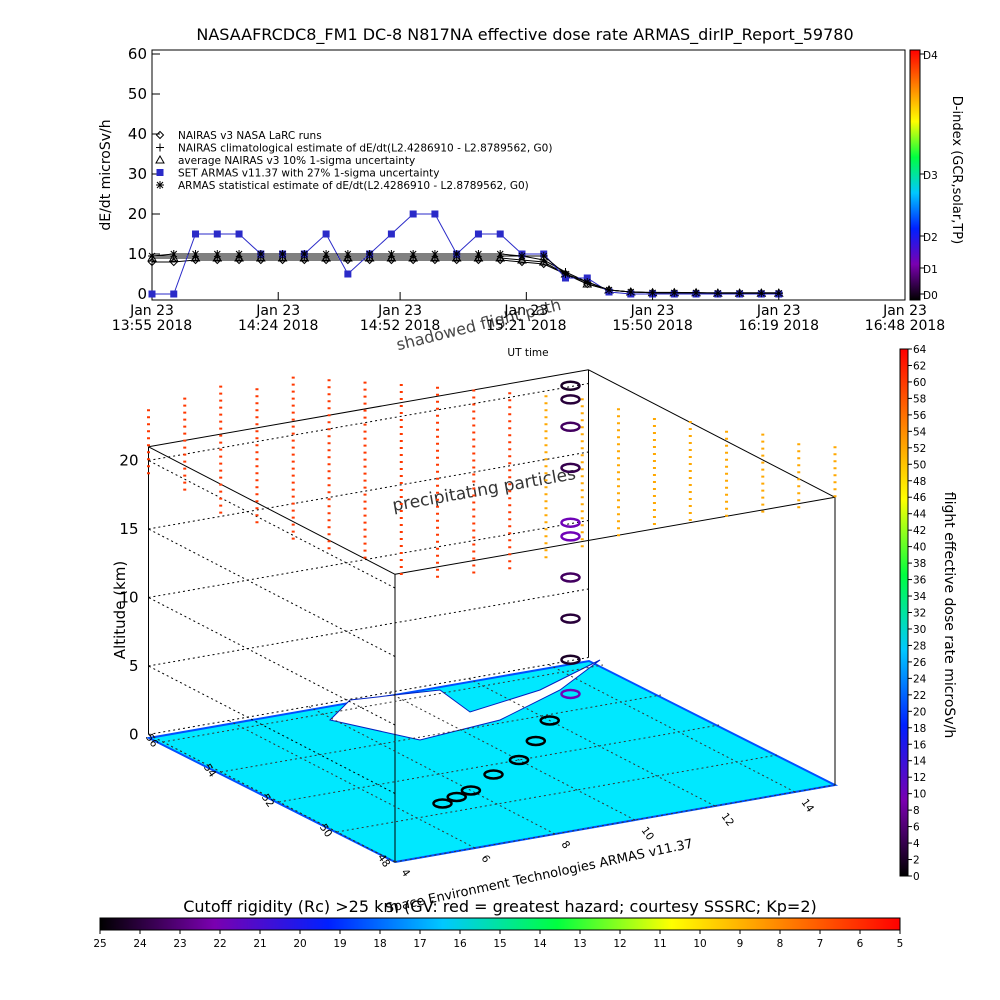 The width and height of the screenshot is (1000, 1000). I want to click on colorbar-tick-label: 22, so click(219, 944).